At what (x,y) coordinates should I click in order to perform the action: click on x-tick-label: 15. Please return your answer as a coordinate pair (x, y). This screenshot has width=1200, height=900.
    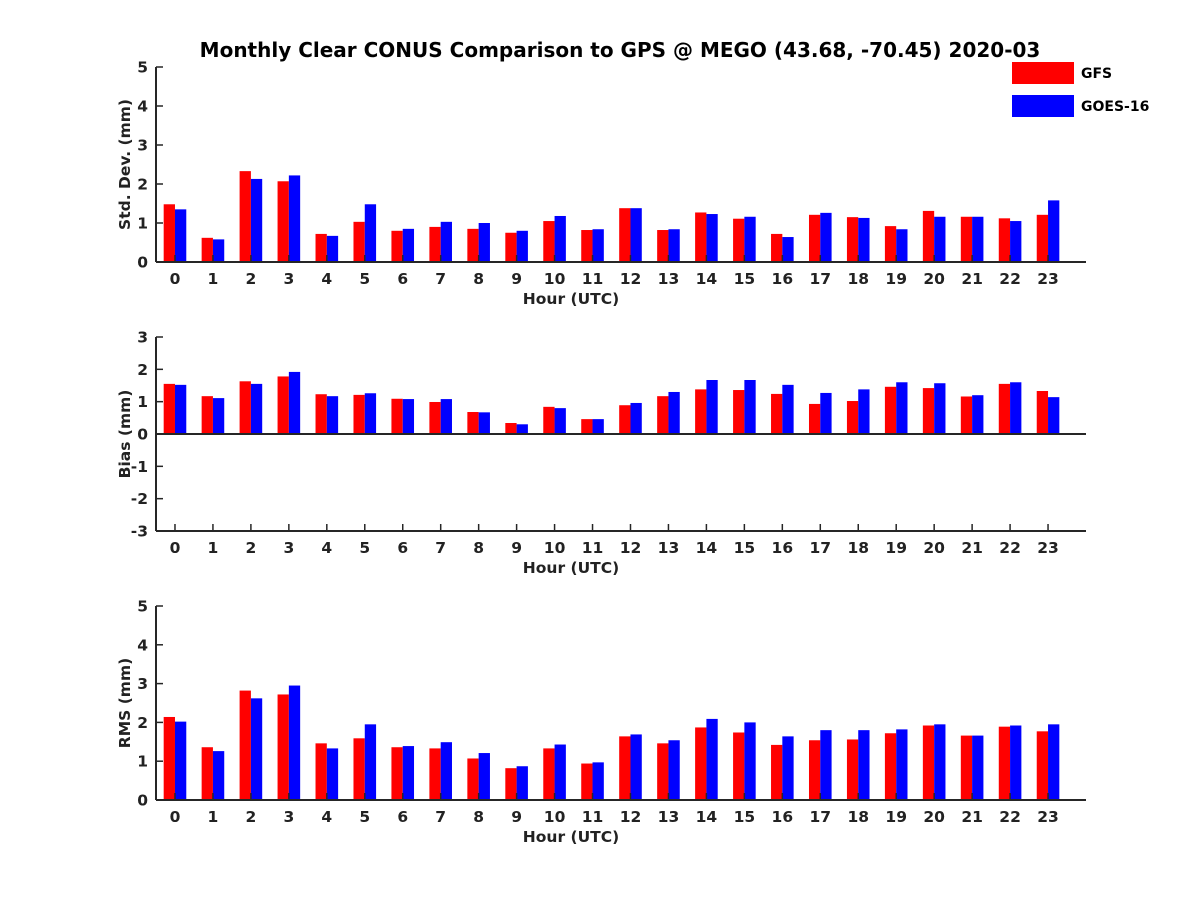
    Looking at the image, I should click on (745, 548).